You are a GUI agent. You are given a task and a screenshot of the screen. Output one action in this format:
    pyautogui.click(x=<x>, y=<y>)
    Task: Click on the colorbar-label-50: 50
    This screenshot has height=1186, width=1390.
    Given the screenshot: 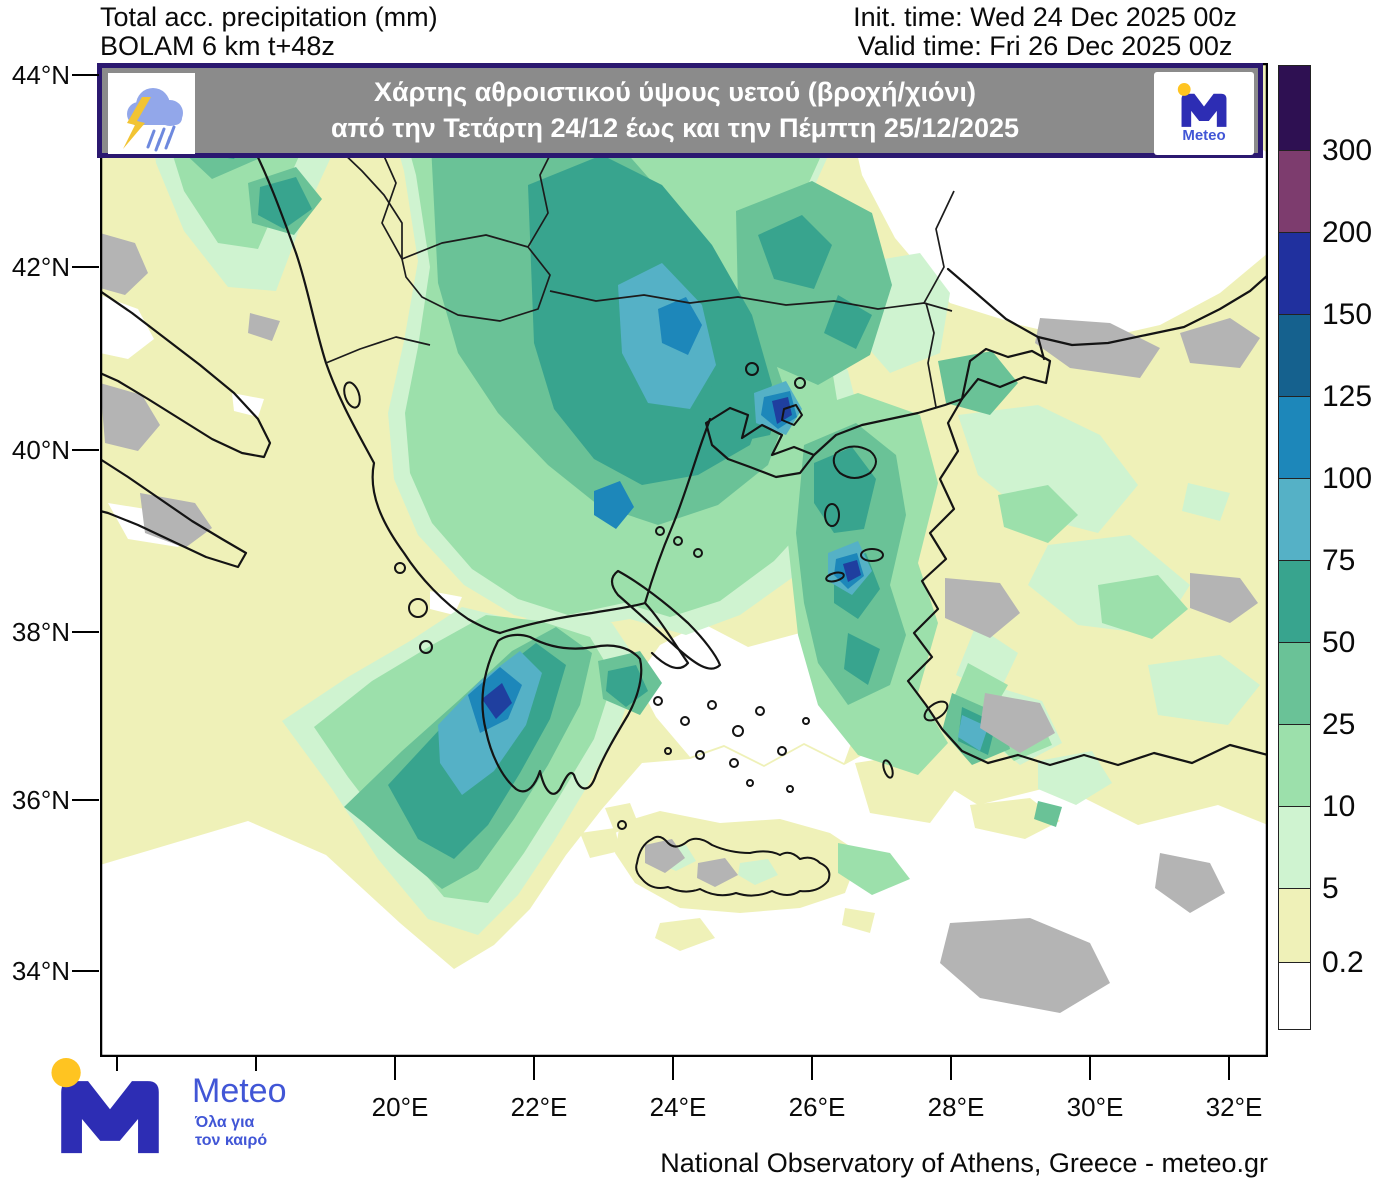 What is the action you would take?
    pyautogui.click(x=1339, y=642)
    